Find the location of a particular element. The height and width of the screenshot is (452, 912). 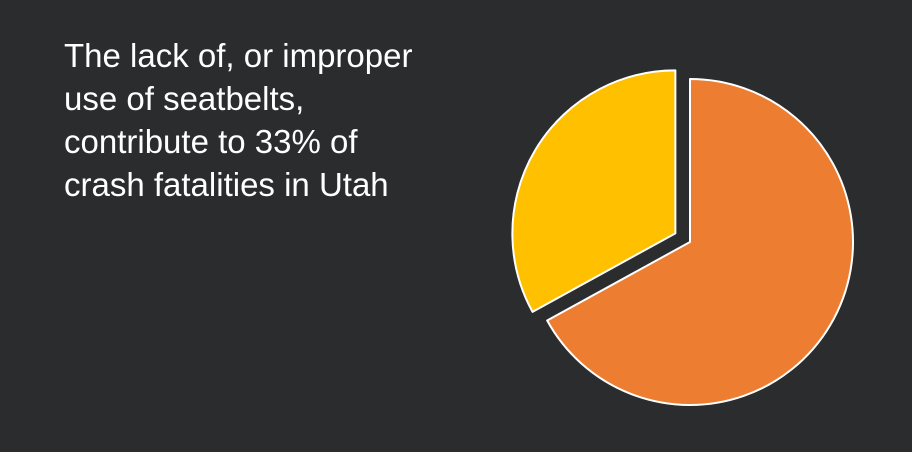

headline-line-2: use of seatbelts, is located at coordinates (184, 98).